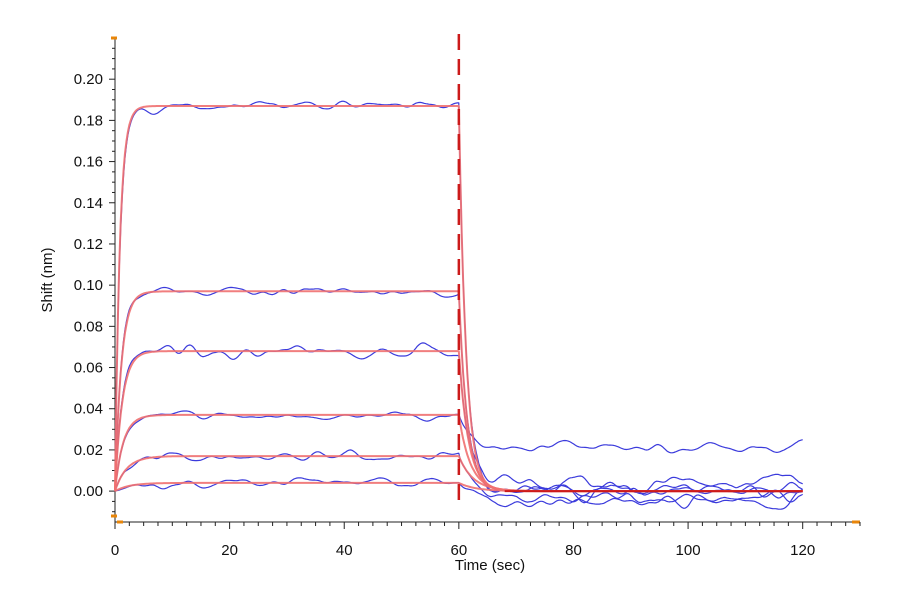  What do you see at coordinates (229, 550) in the screenshot?
I see `x-tick-label: 20` at bounding box center [229, 550].